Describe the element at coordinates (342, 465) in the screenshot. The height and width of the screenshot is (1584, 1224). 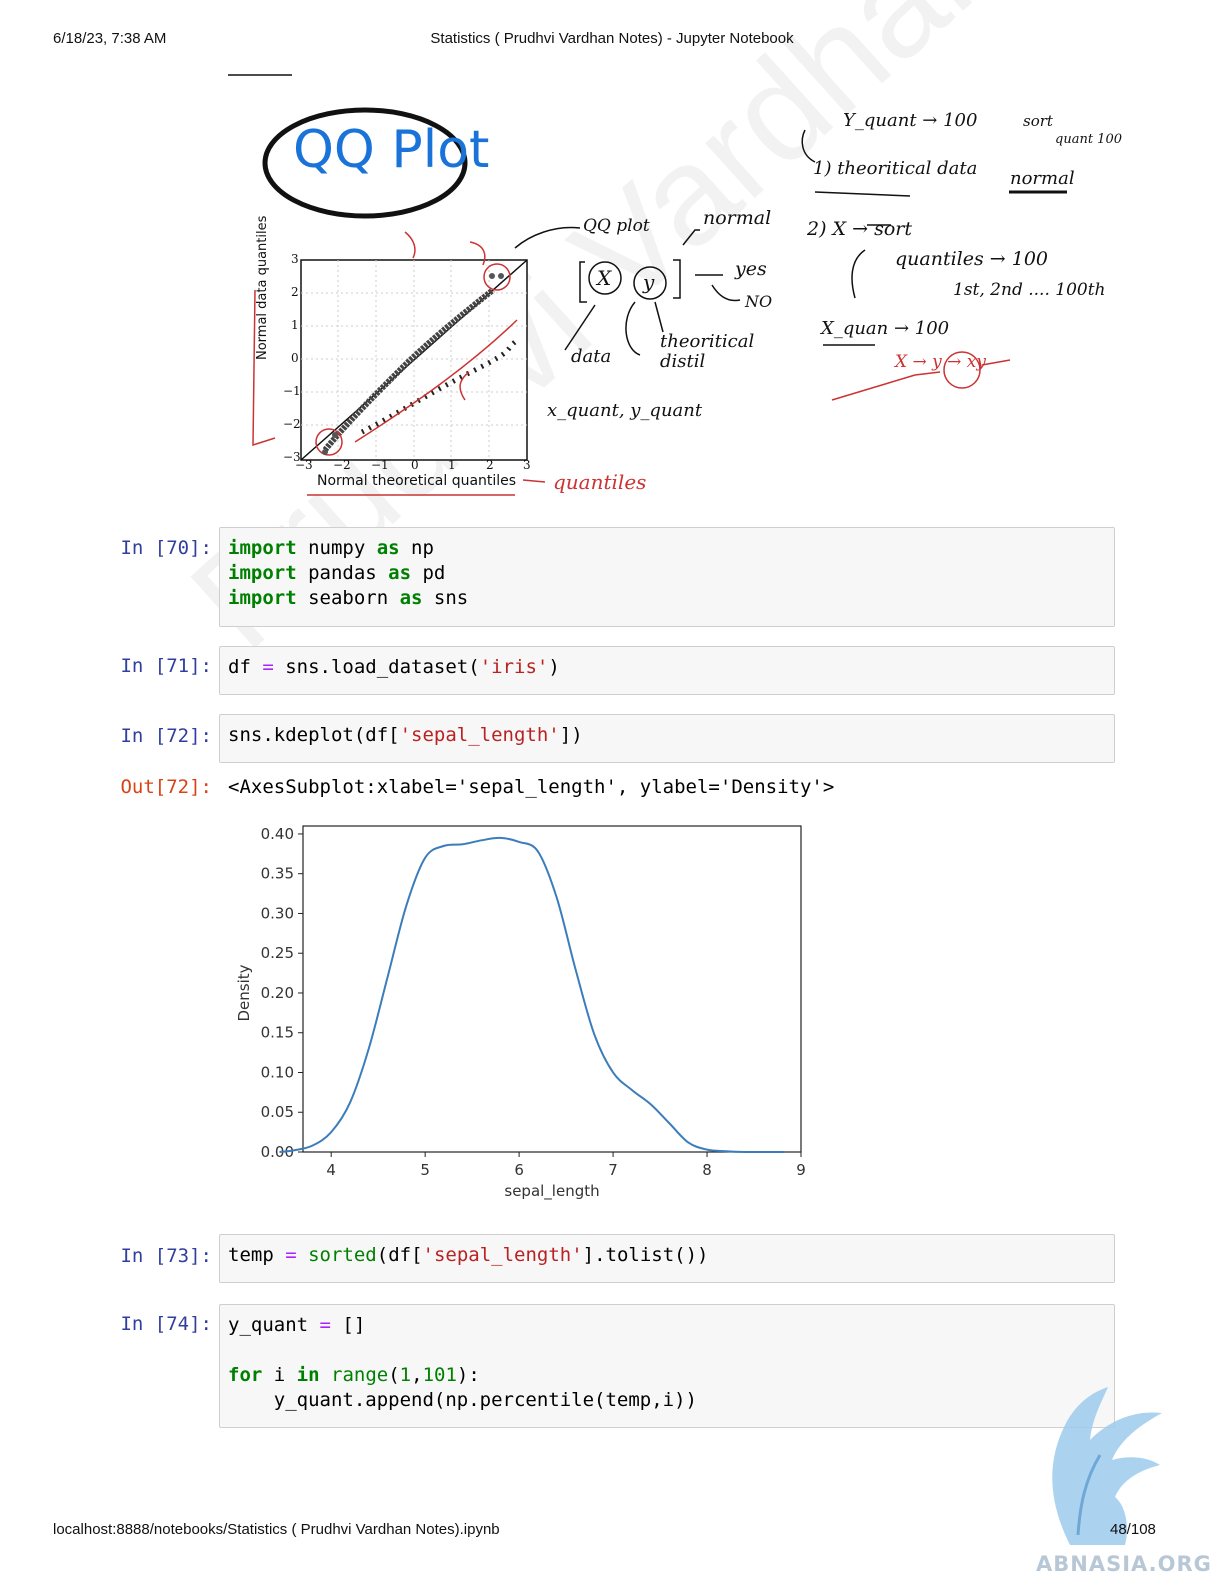
I see `qq-xtick: −2` at that location.